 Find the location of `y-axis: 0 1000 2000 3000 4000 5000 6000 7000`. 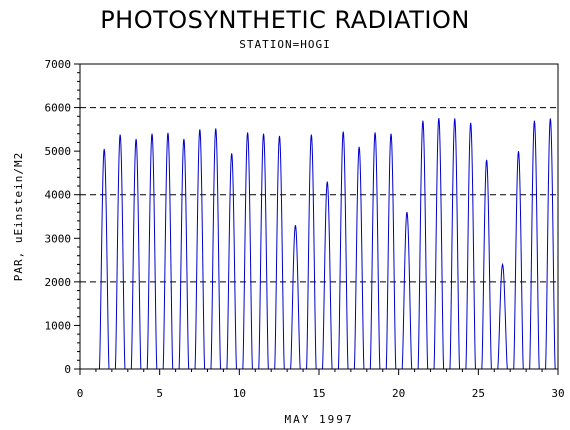

y-axis: 0 1000 2000 3000 4000 5000 6000 7000 is located at coordinates (62, 217).